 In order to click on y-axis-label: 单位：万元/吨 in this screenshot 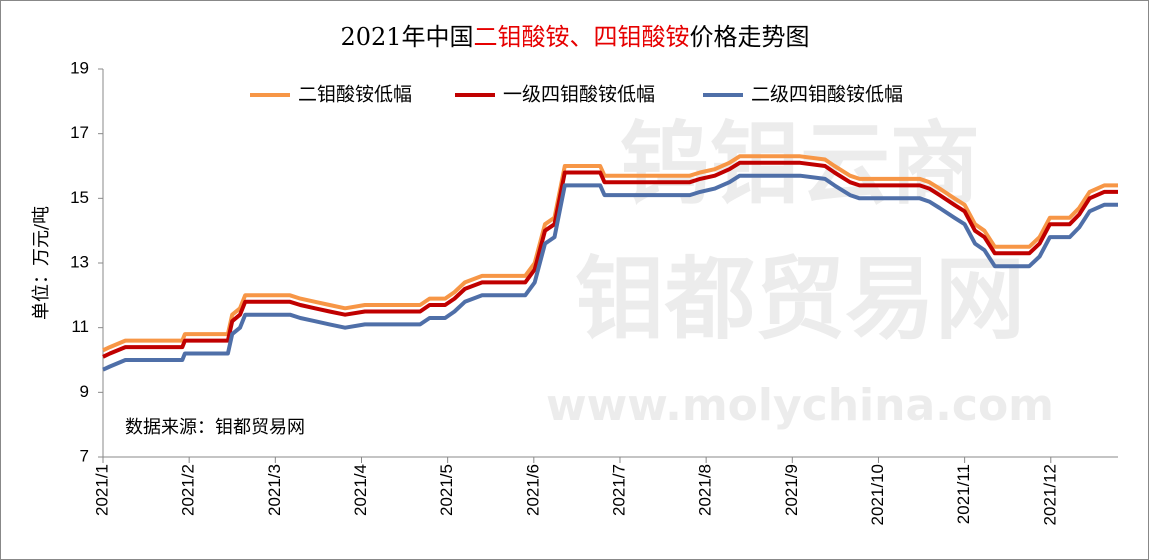, I will do `click(41, 263)`.